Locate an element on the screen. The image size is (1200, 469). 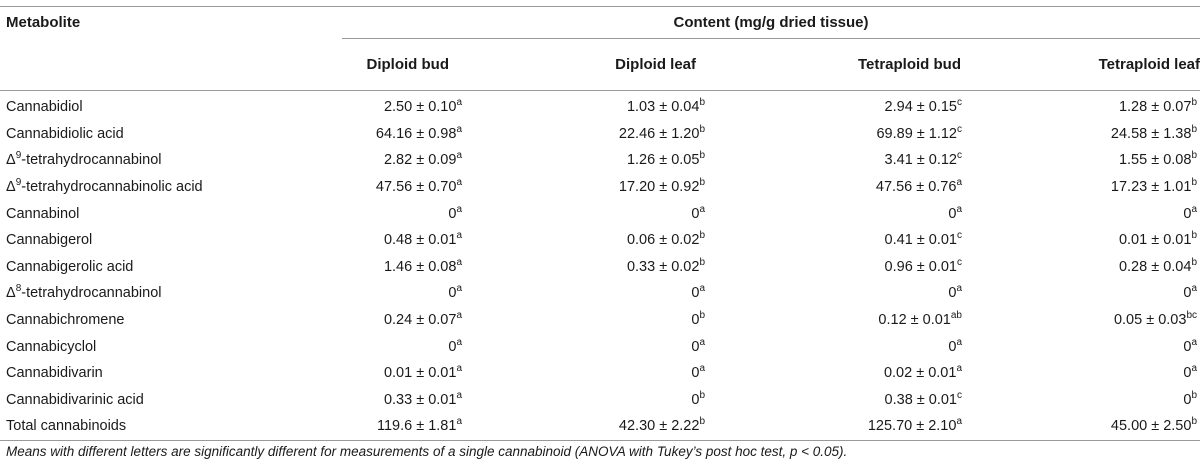
cell-value: 17.23 ± 1.01 is located at coordinates (1151, 187).